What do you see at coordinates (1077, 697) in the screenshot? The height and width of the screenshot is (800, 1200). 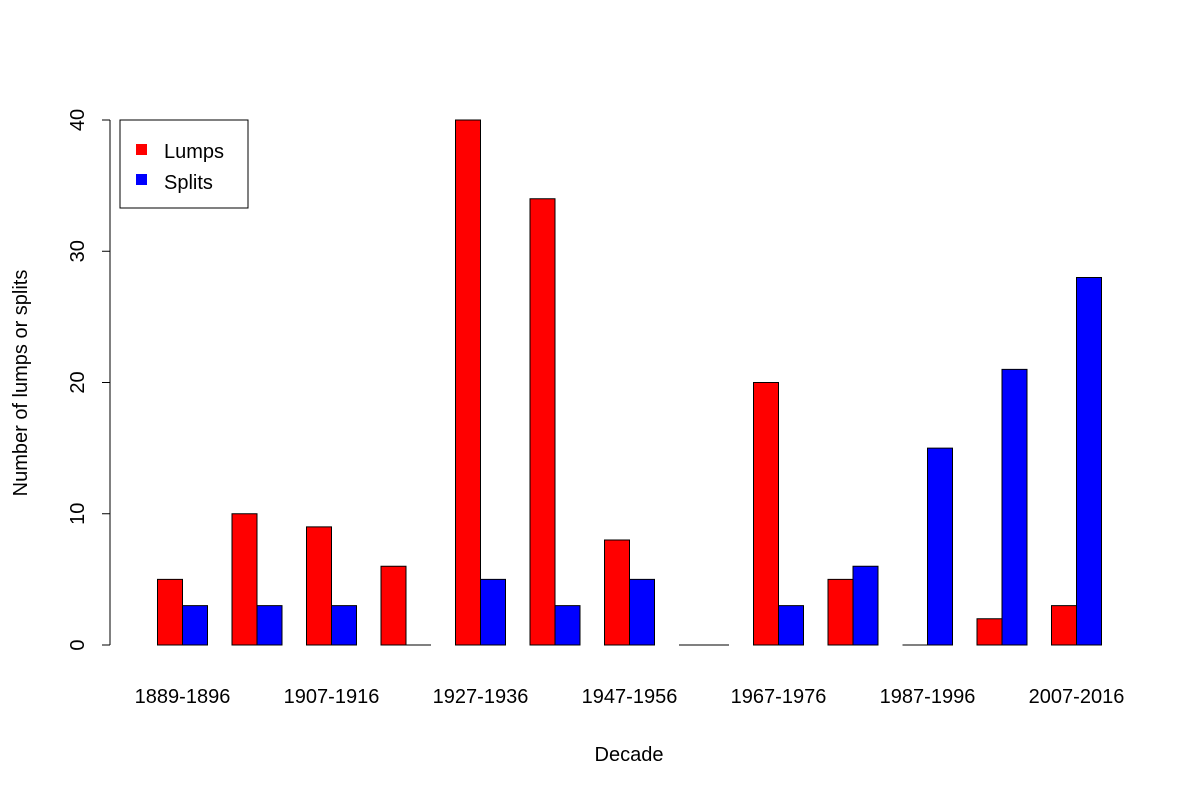 I see `x-tick-label: 2007-2016` at bounding box center [1077, 697].